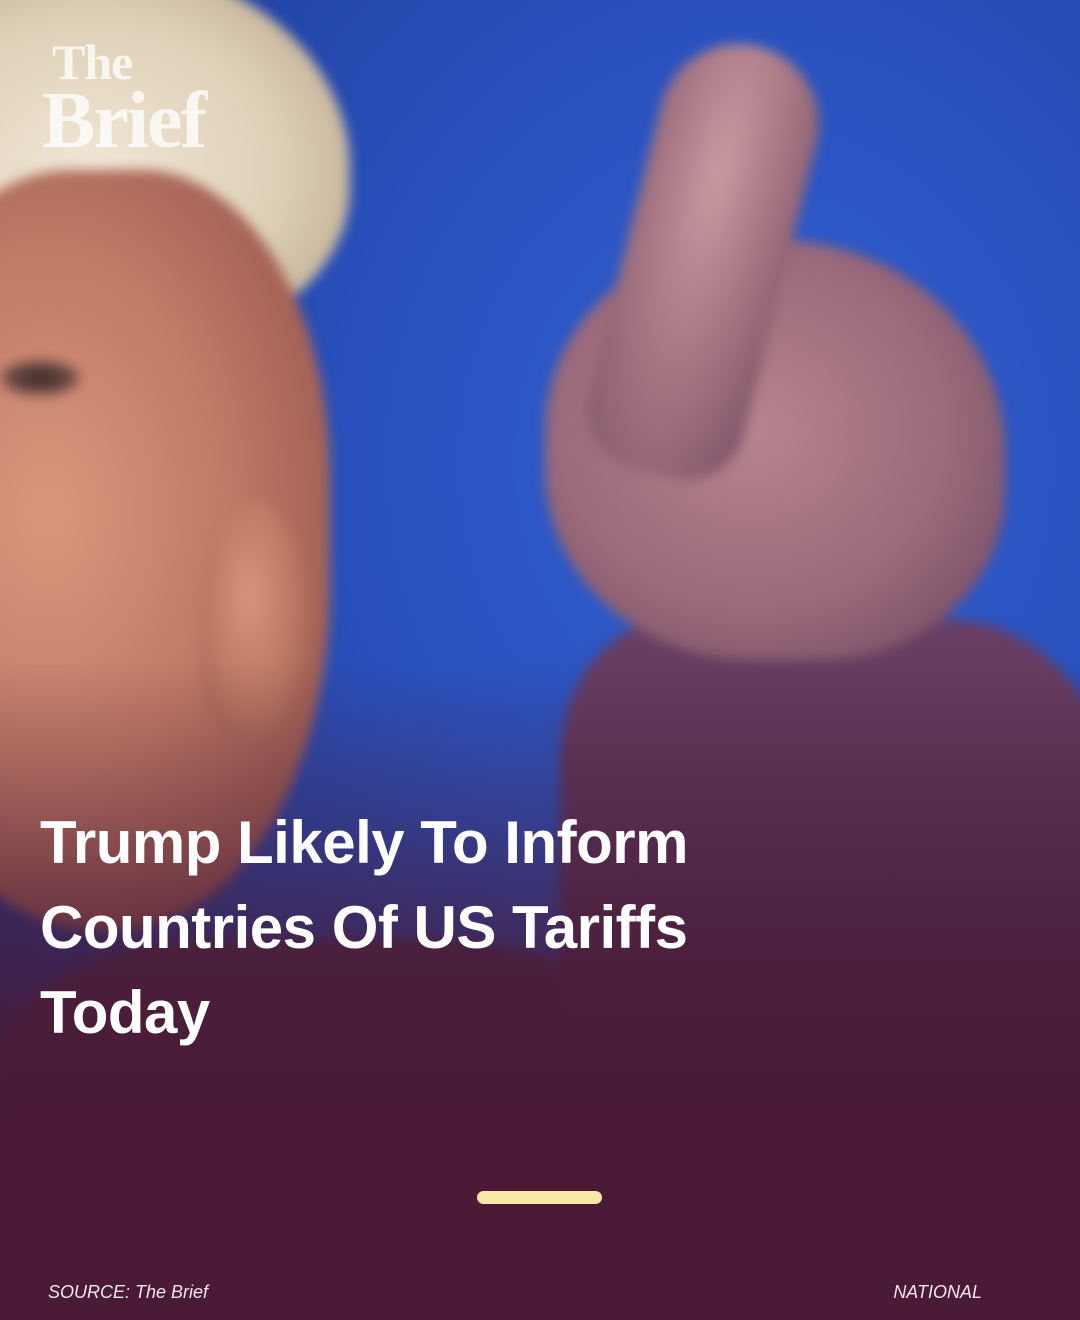 This screenshot has width=1080, height=1320. I want to click on footer: SOURCE: The Brief NATIONAL, so click(540, 1295).